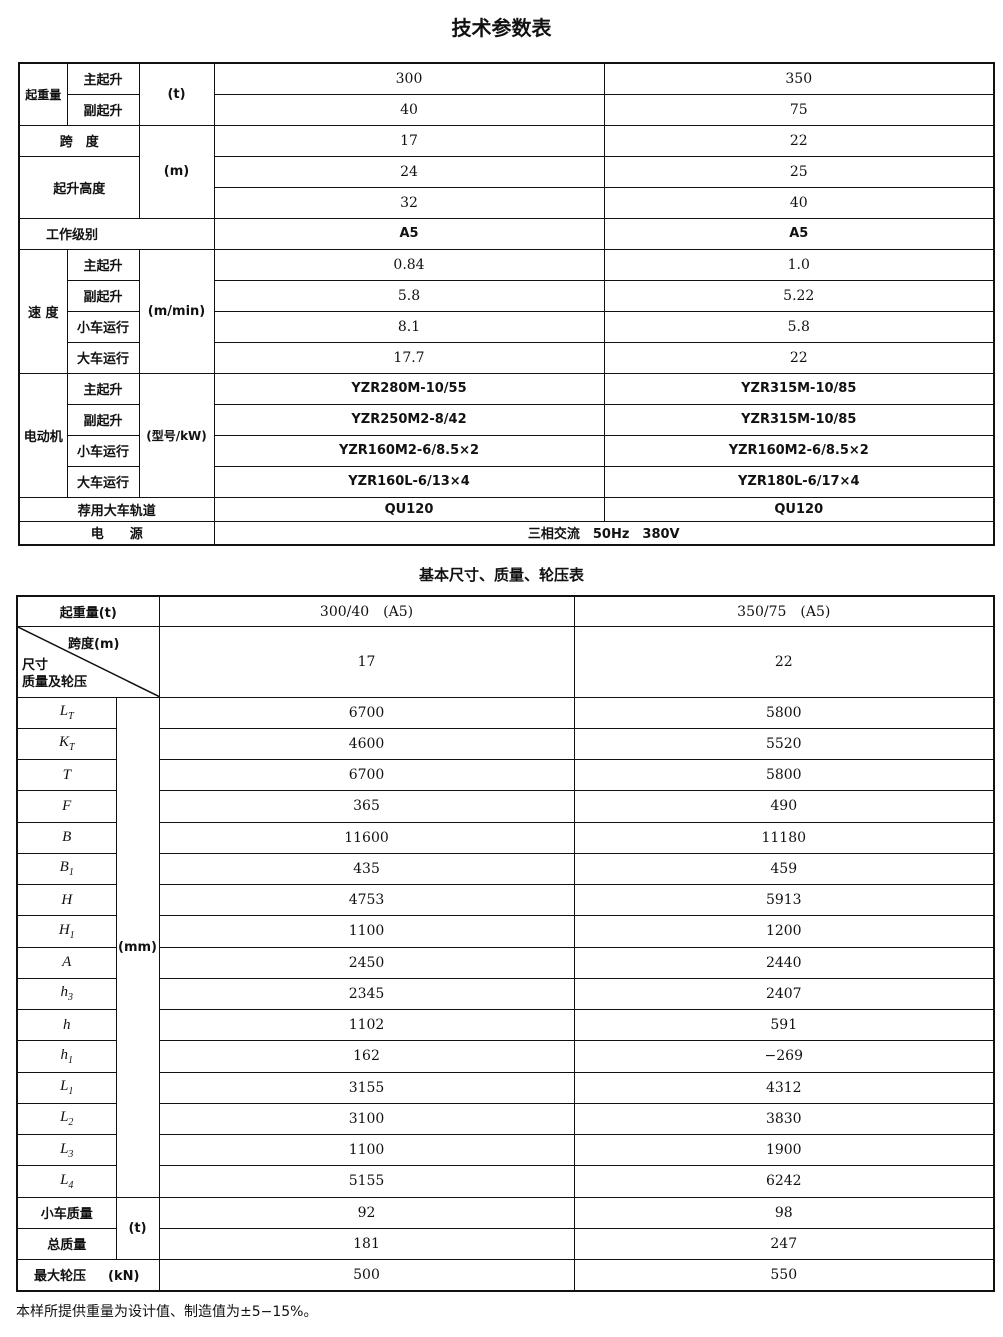  What do you see at coordinates (176, 435) in the screenshot?
I see `unit: (型号/kW)` at bounding box center [176, 435].